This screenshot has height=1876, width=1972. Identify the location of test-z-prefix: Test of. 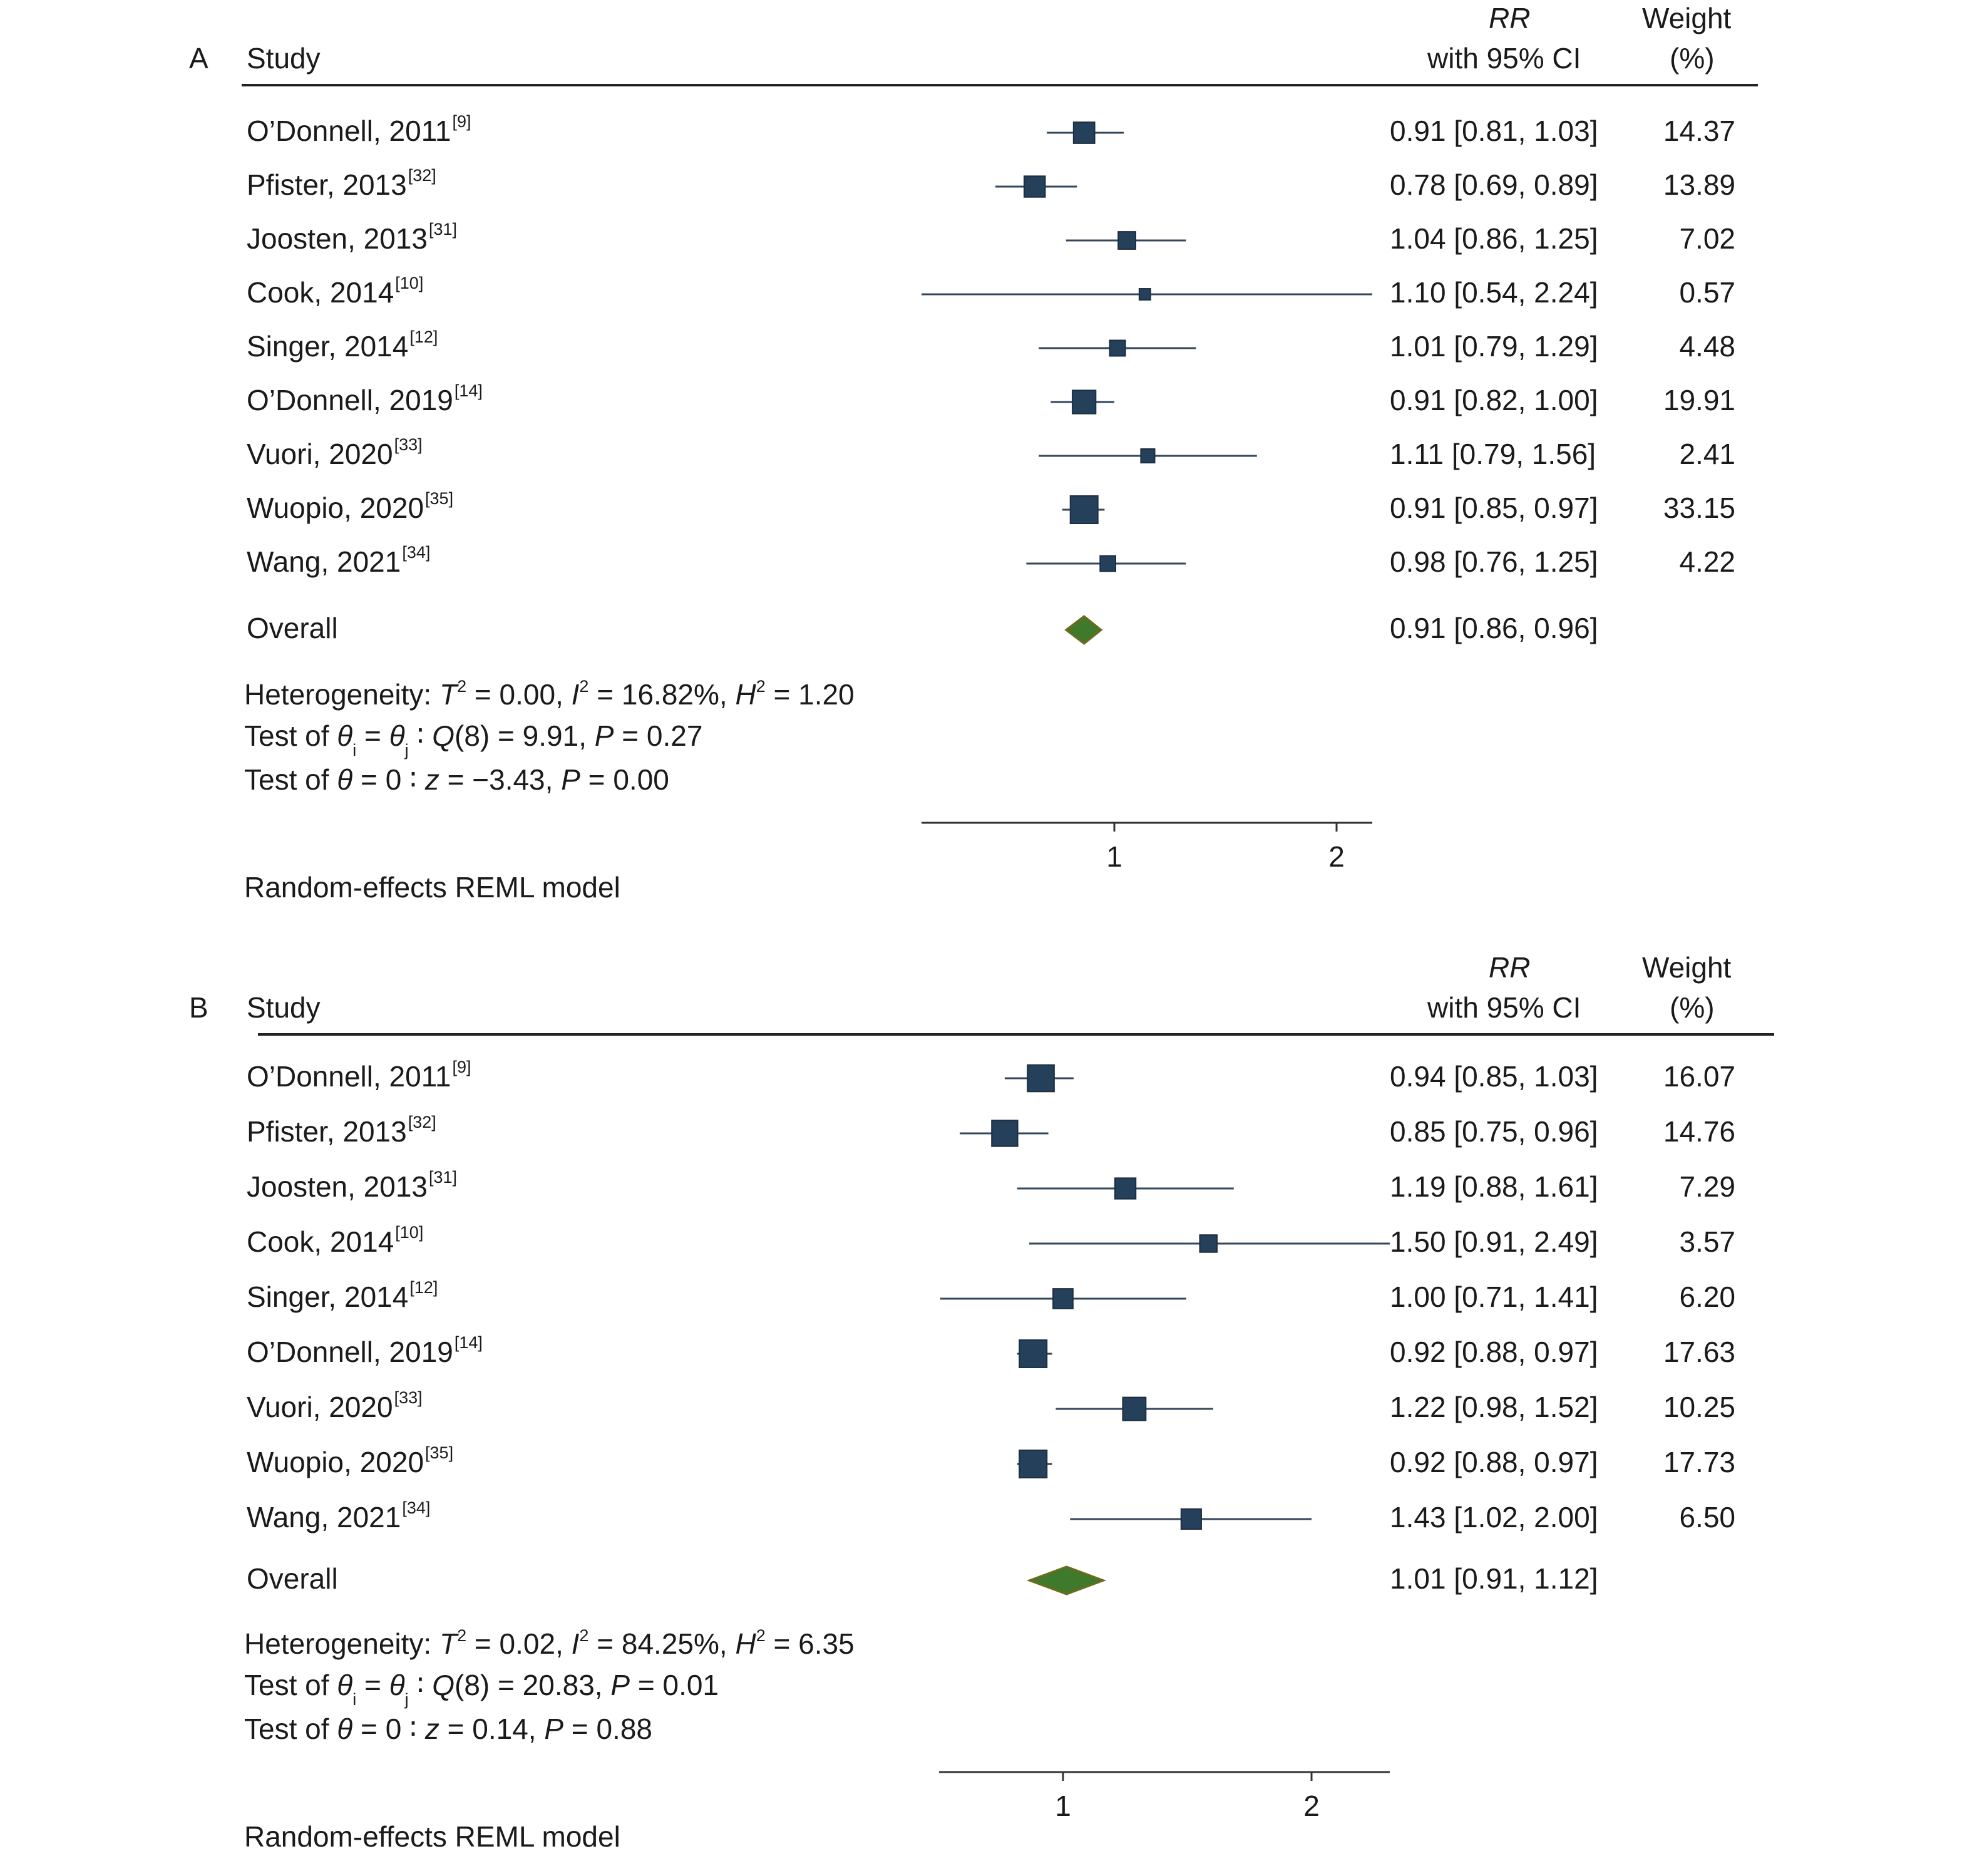
(290, 779).